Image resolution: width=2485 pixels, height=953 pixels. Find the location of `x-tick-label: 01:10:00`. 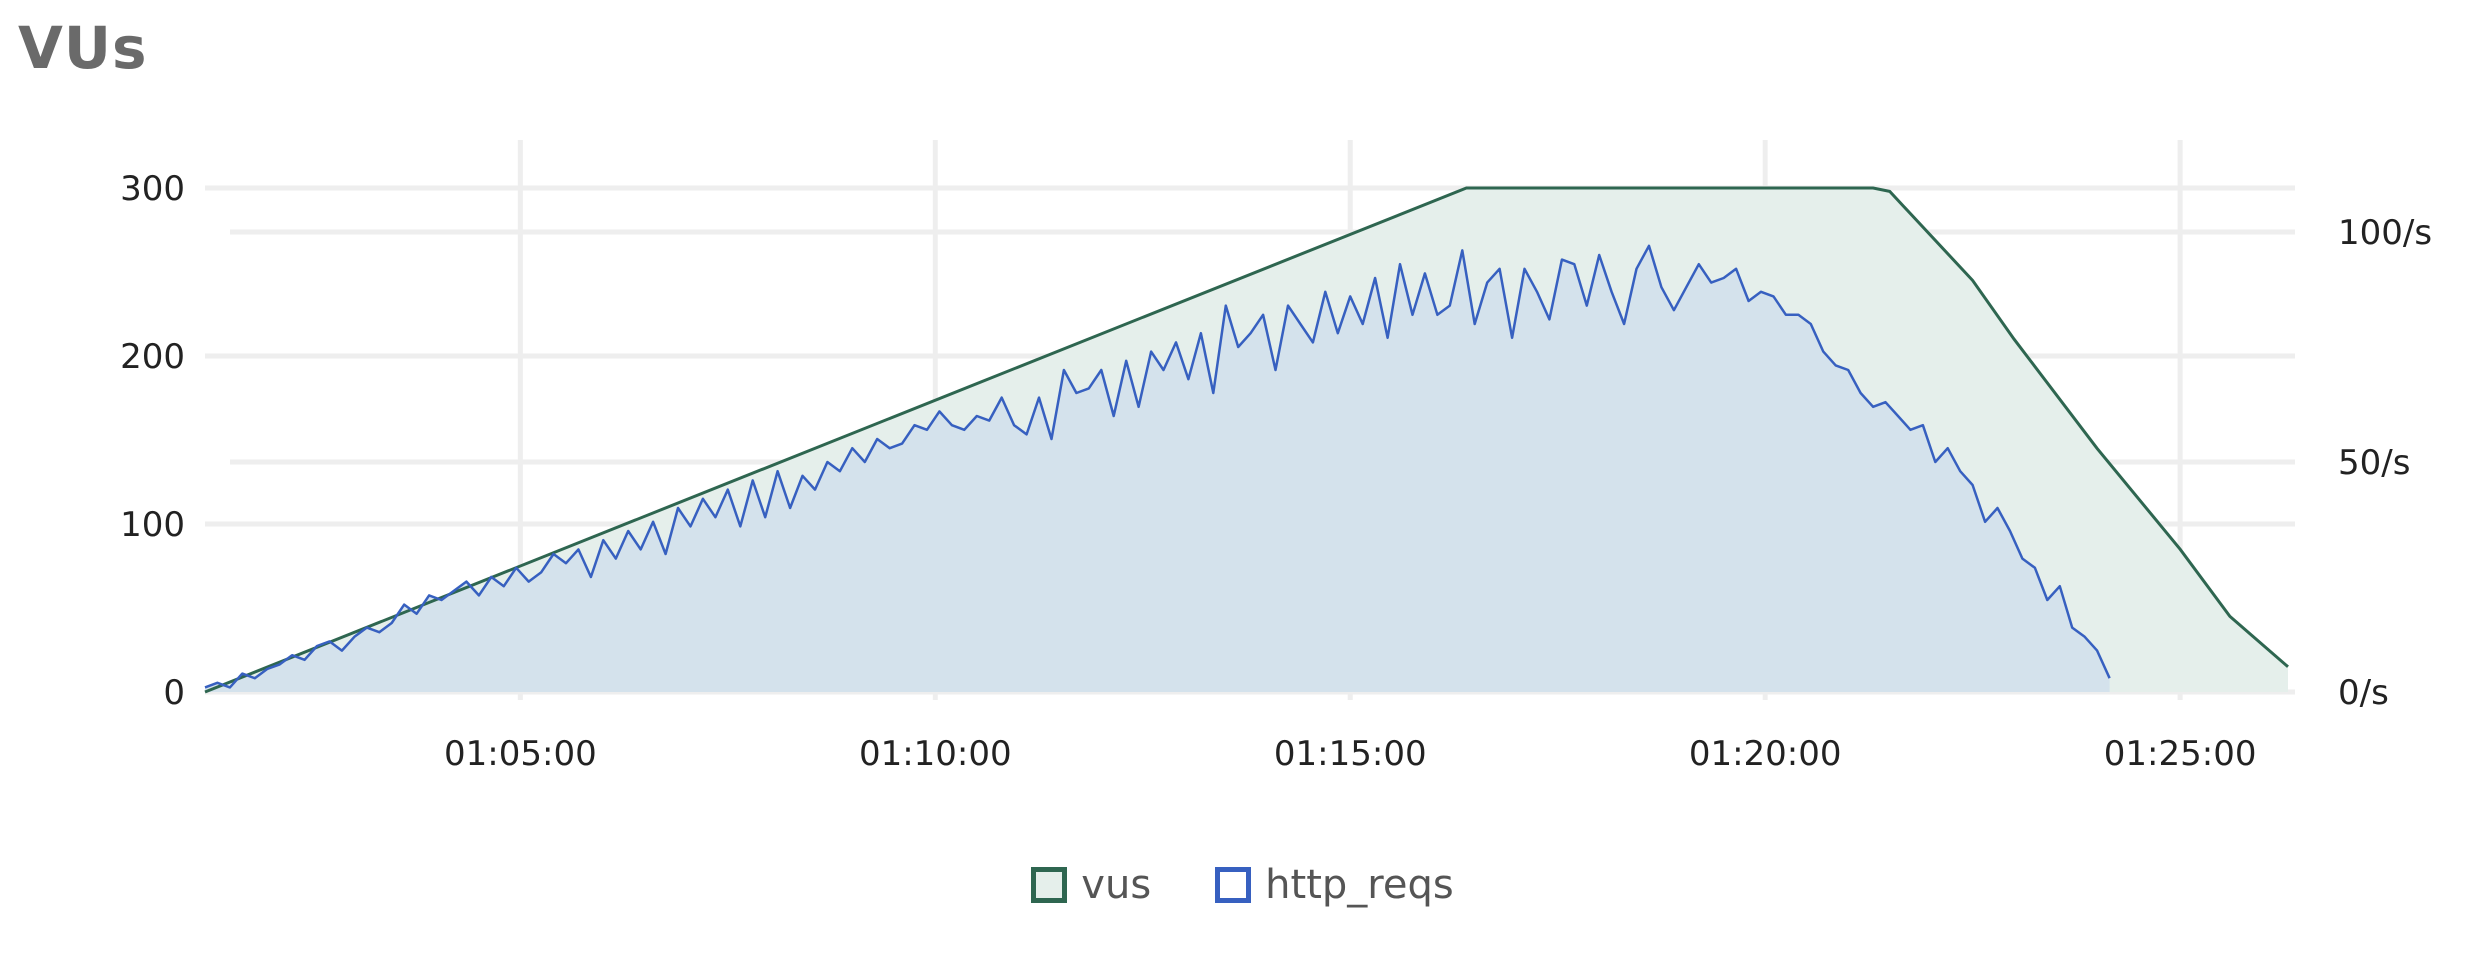

x-tick-label: 01:10:00 is located at coordinates (935, 754).